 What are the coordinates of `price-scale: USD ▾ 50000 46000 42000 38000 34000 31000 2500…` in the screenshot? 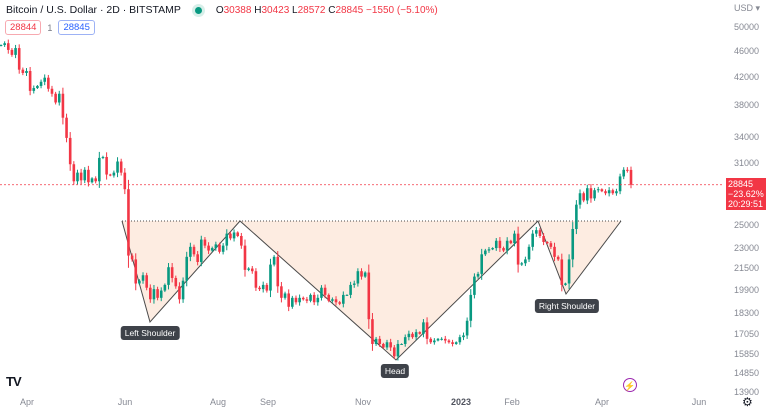 It's located at (746, 204).